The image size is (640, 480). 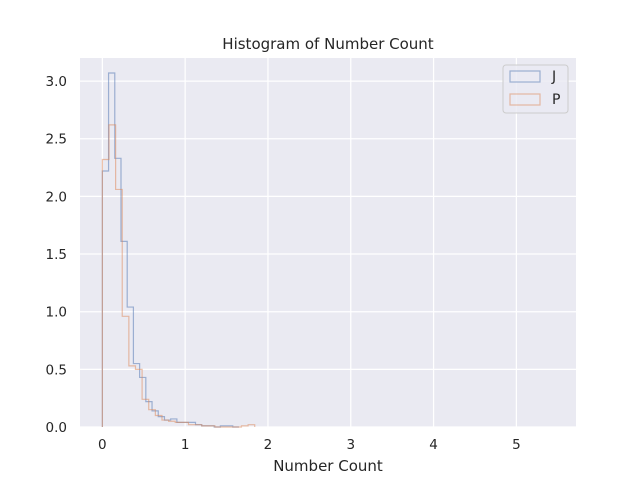 What do you see at coordinates (56, 82) in the screenshot?
I see `y-tick-label: 3.0` at bounding box center [56, 82].